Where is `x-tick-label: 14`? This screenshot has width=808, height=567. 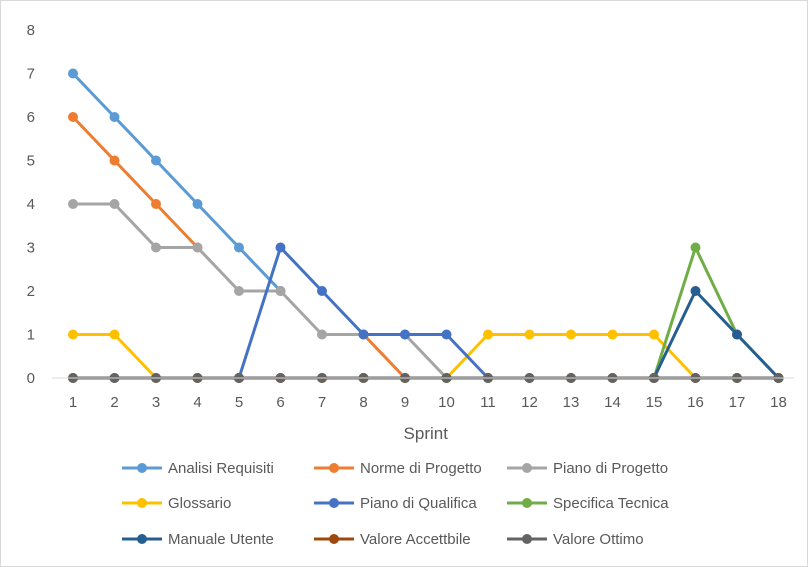 x-tick-label: 14 is located at coordinates (612, 402).